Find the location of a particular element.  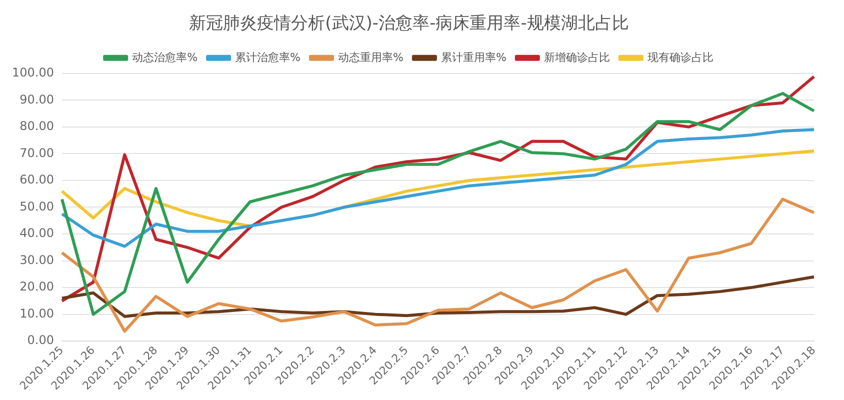

y-tick-label: 70.00 is located at coordinates (37, 153).